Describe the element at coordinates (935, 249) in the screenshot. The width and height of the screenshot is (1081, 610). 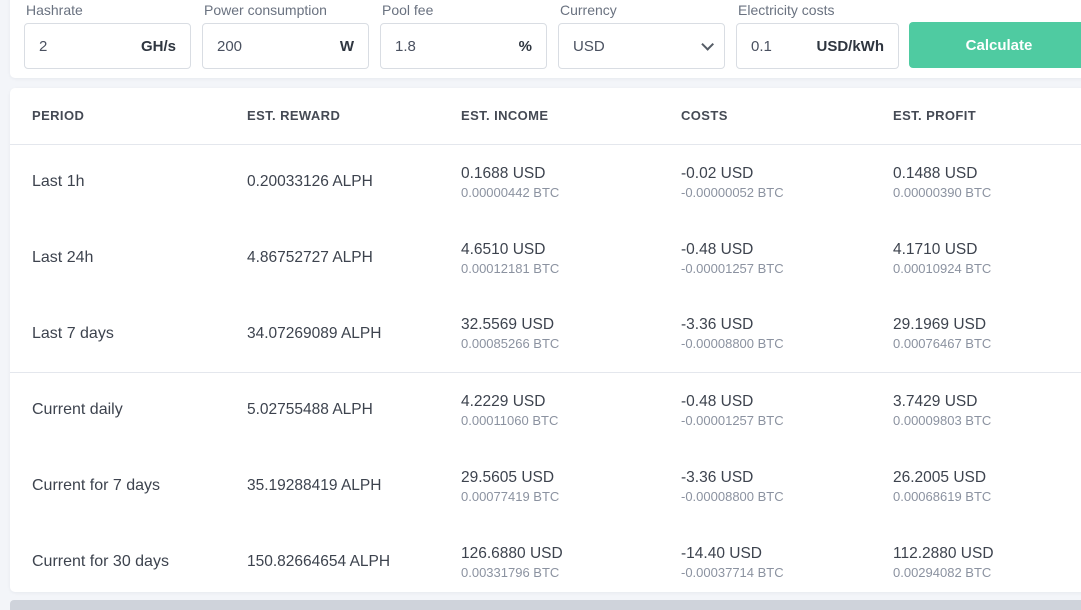
I see `profit-fiat: 4.1710 USD` at that location.